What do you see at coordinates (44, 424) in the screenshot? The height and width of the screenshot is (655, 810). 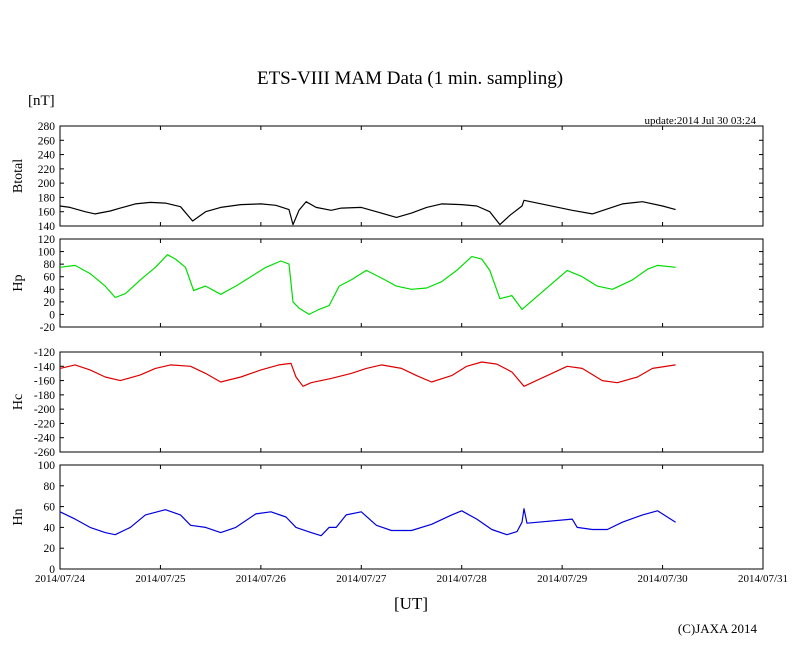 I see `y-tick-label: -220` at bounding box center [44, 424].